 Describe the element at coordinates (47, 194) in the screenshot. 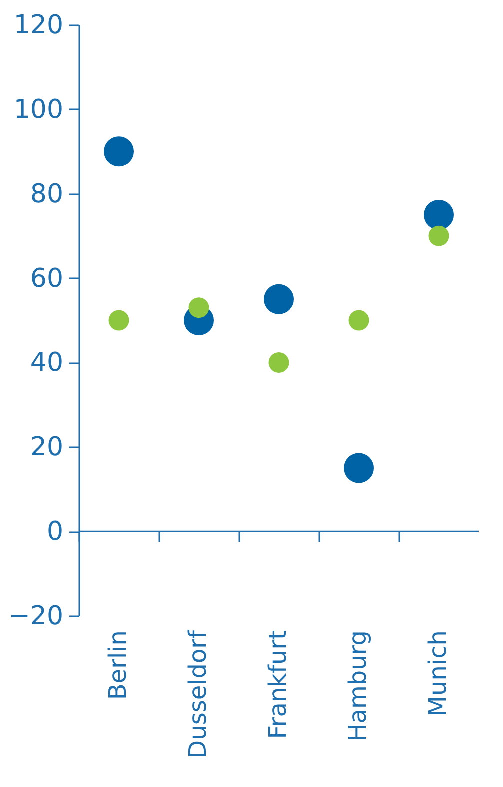

I see `y-tick-label: 80` at that location.